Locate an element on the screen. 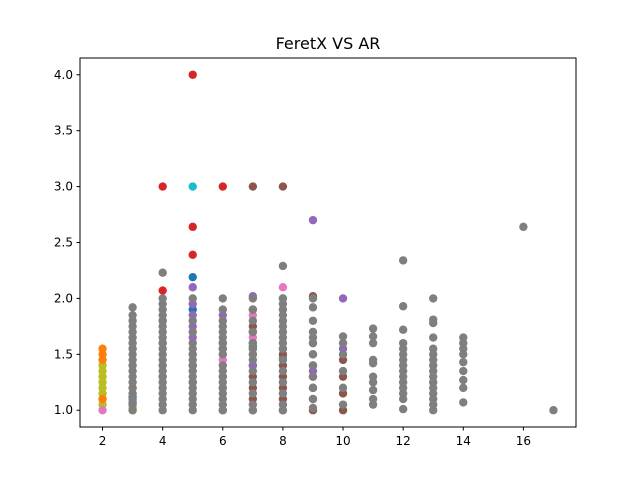 Image resolution: width=640 pixels, height=480 pixels. x-tick-label: 10 is located at coordinates (342, 441).